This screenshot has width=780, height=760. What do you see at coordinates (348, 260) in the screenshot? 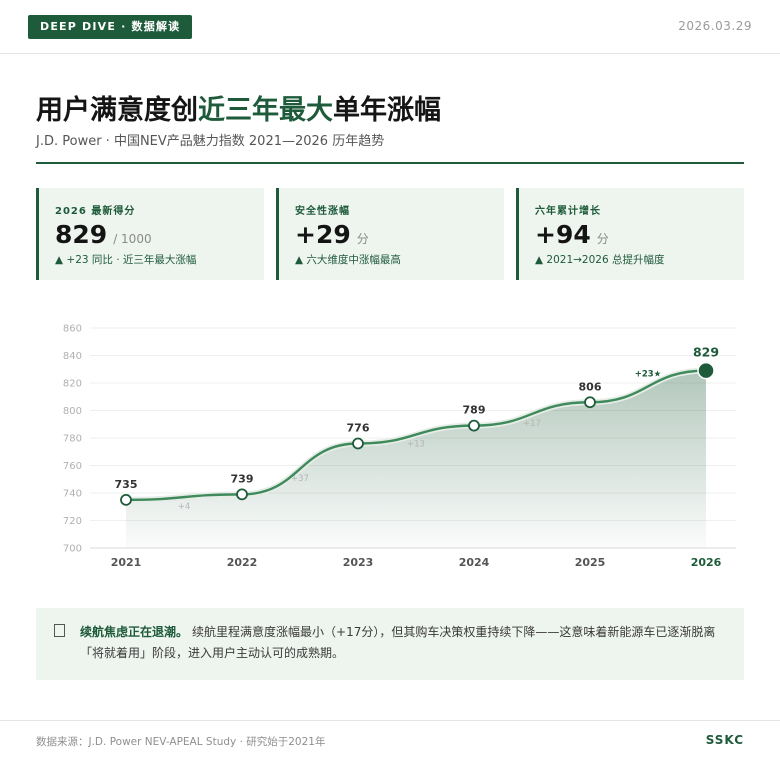
I see `kpi-note: ▲ 六大维度中涨幅最高` at bounding box center [348, 260].